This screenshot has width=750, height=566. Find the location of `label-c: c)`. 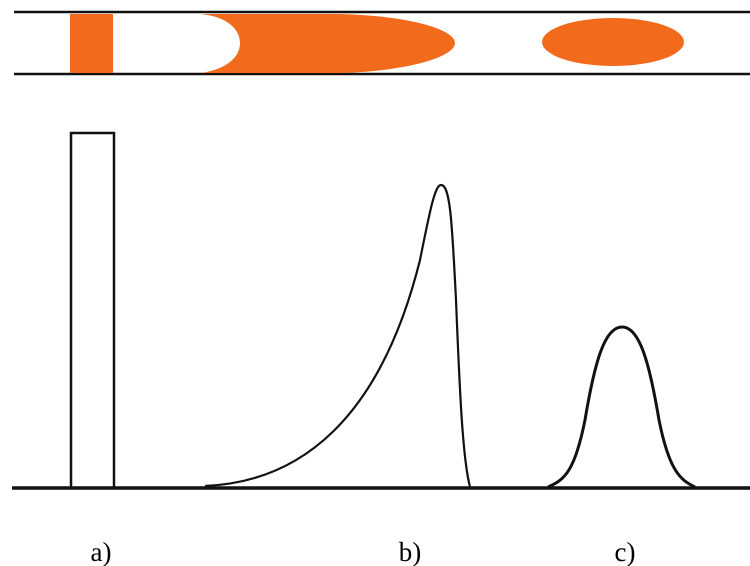

label-c: c) is located at coordinates (625, 551).